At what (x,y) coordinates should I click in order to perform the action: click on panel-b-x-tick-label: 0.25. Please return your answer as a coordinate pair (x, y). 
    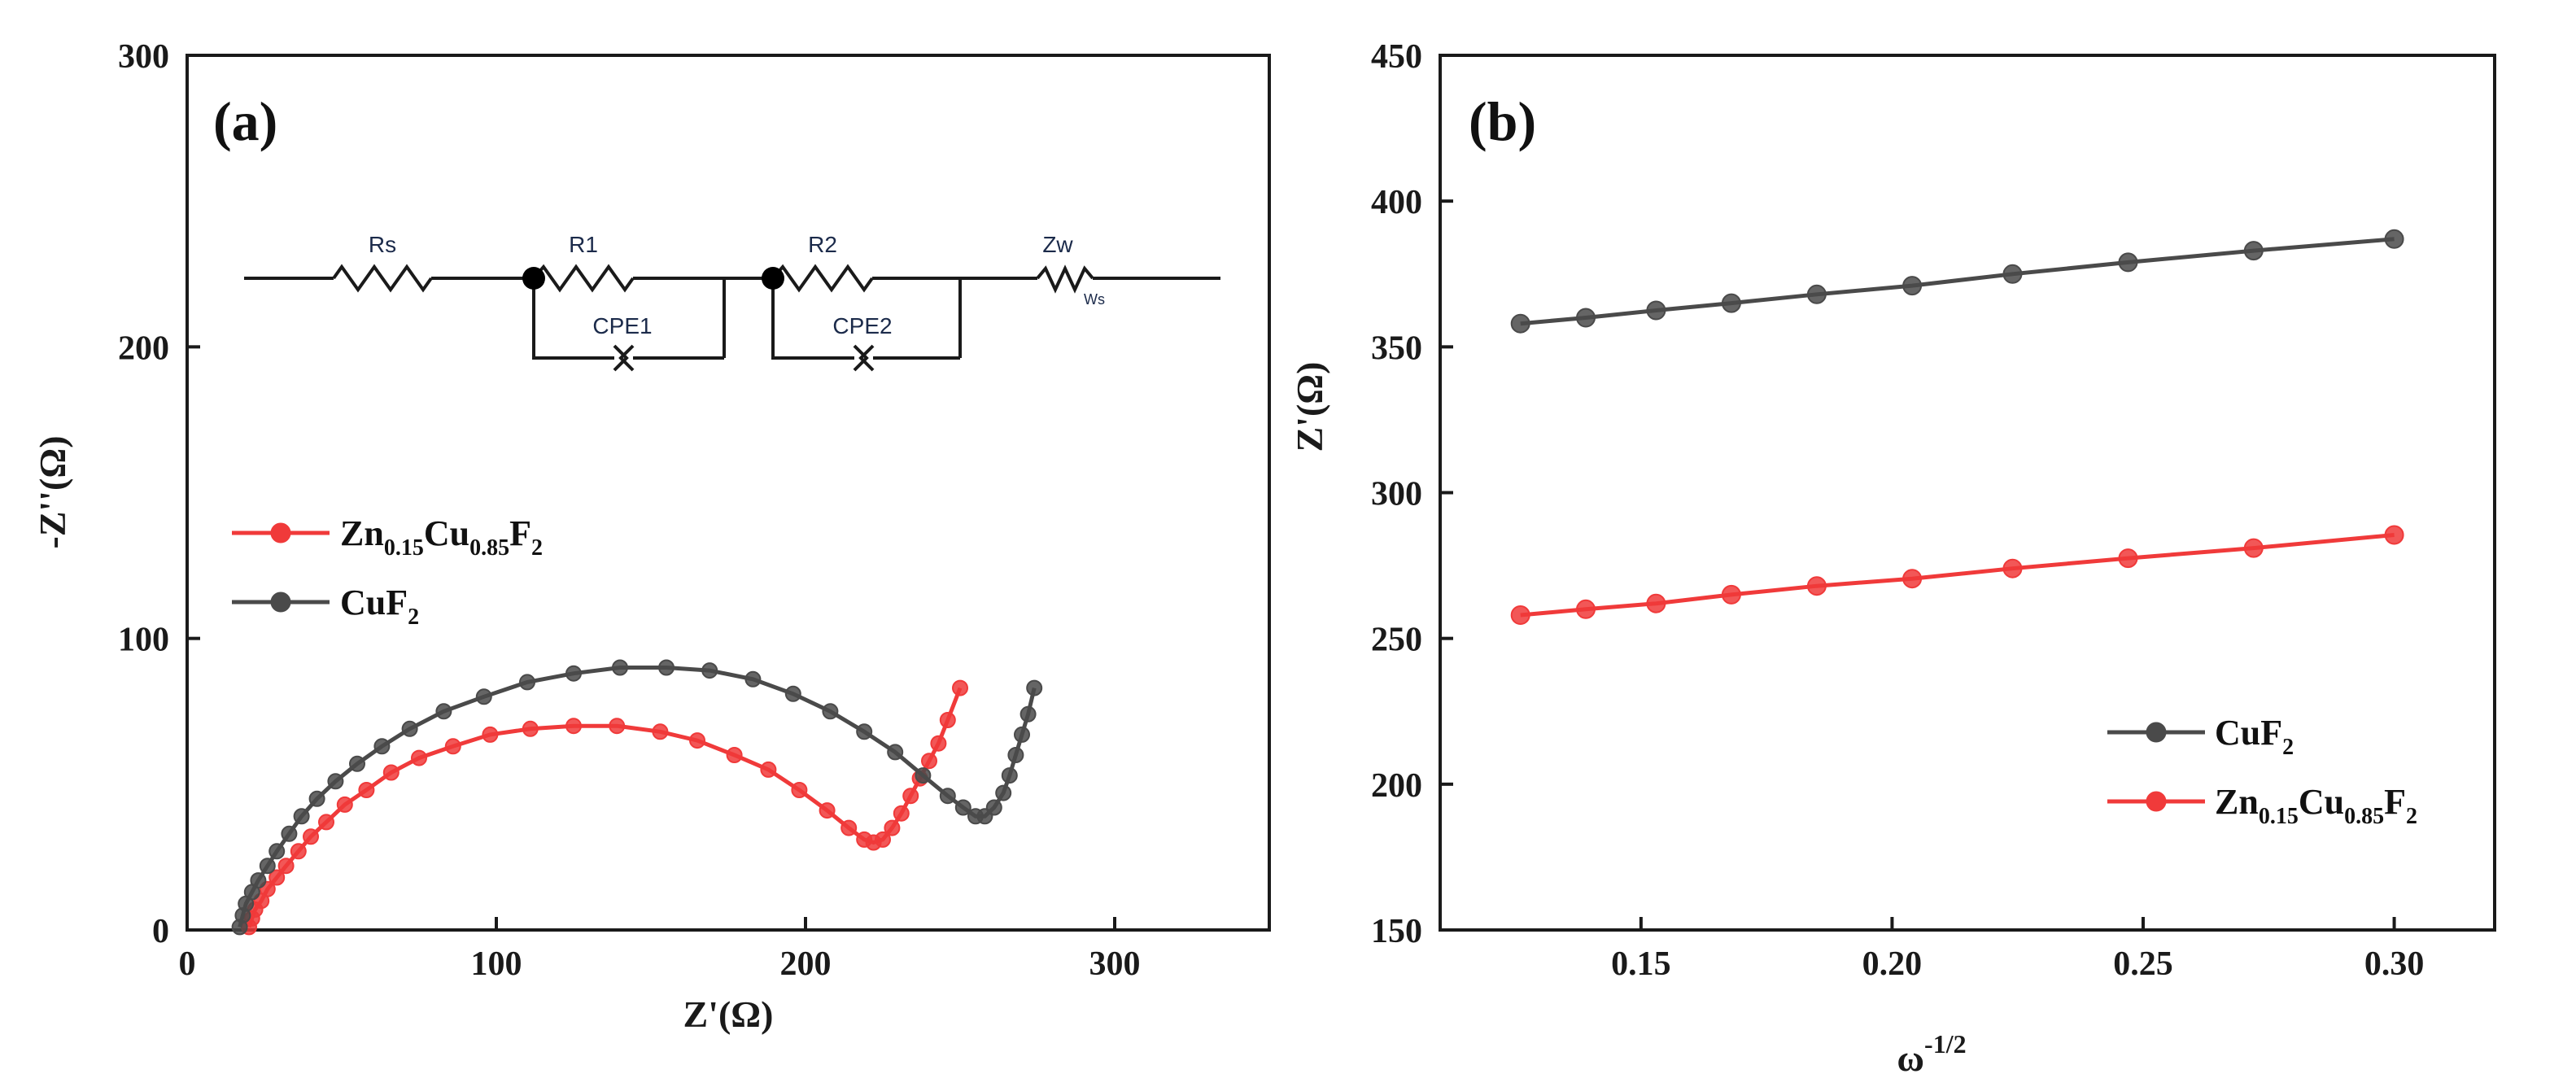
    Looking at the image, I should click on (2143, 964).